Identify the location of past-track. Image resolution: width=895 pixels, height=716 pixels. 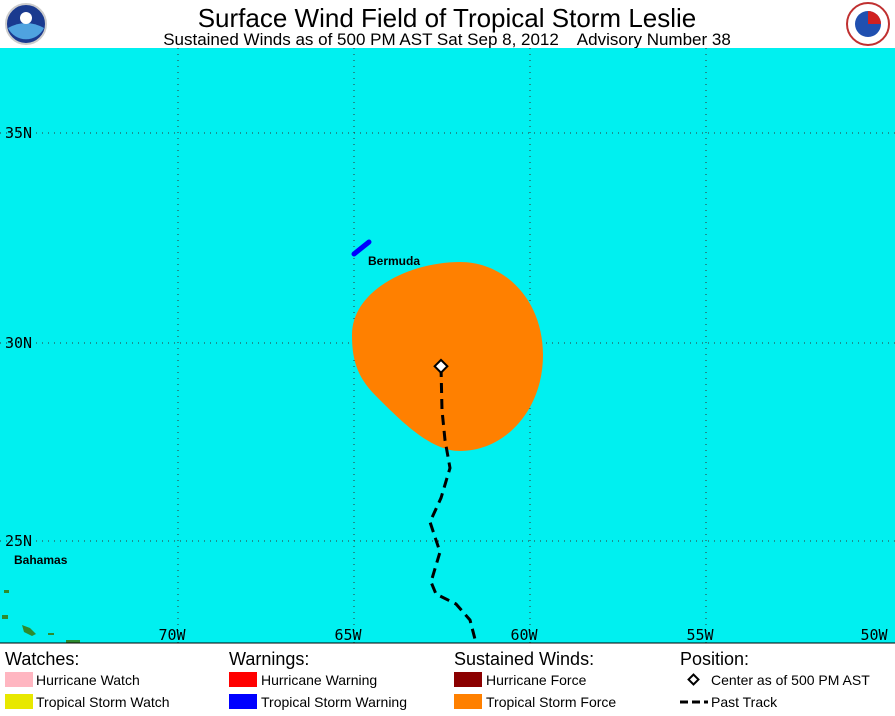
(453, 505).